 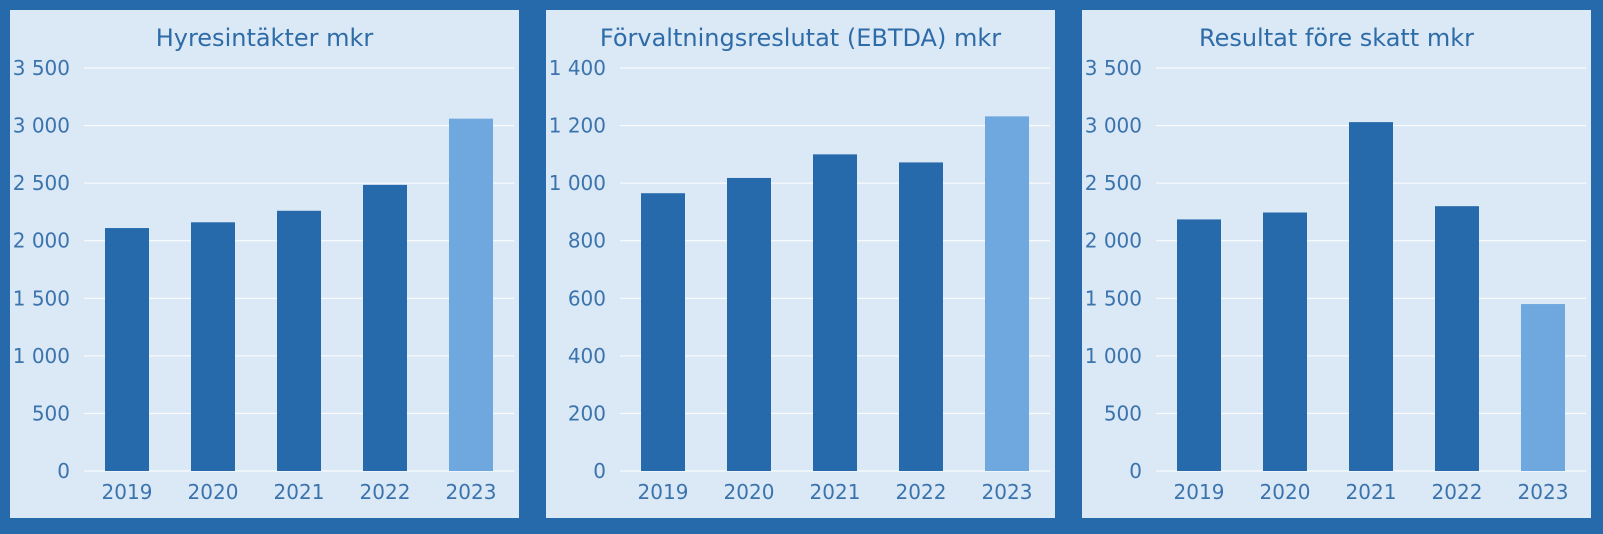 I want to click on y-tick-label: 200, so click(x=587, y=413).